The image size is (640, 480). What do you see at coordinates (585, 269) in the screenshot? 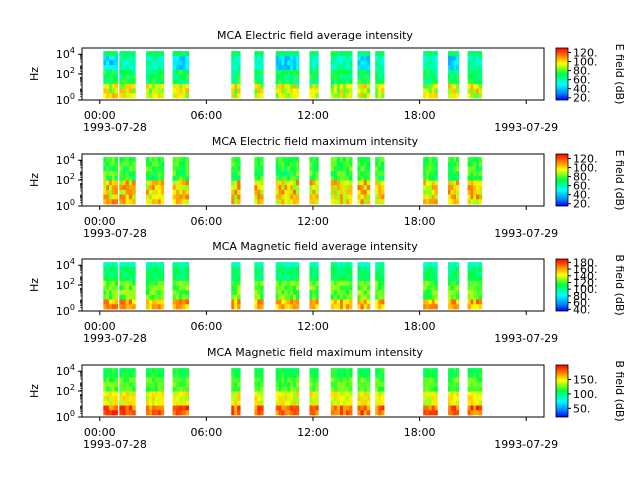
I see `colorbar-tick-label: 160.` at bounding box center [585, 269].